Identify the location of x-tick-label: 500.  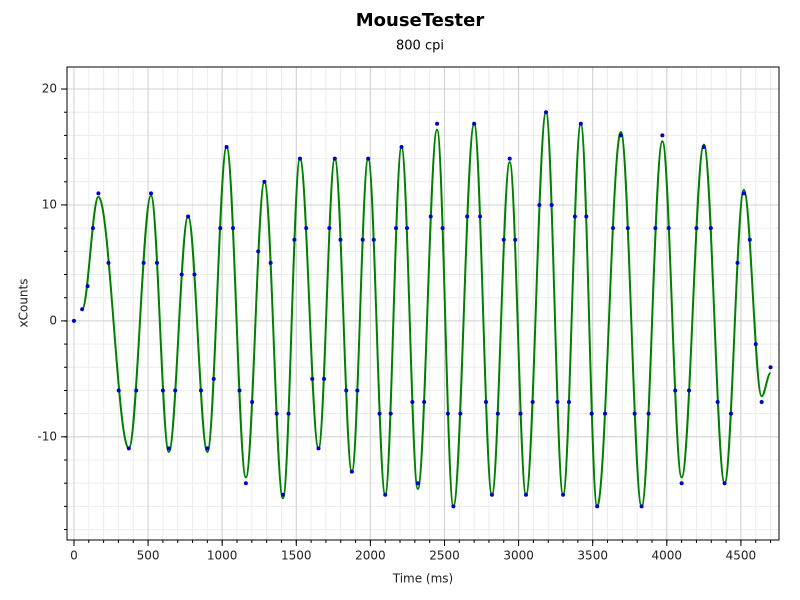
(148, 556).